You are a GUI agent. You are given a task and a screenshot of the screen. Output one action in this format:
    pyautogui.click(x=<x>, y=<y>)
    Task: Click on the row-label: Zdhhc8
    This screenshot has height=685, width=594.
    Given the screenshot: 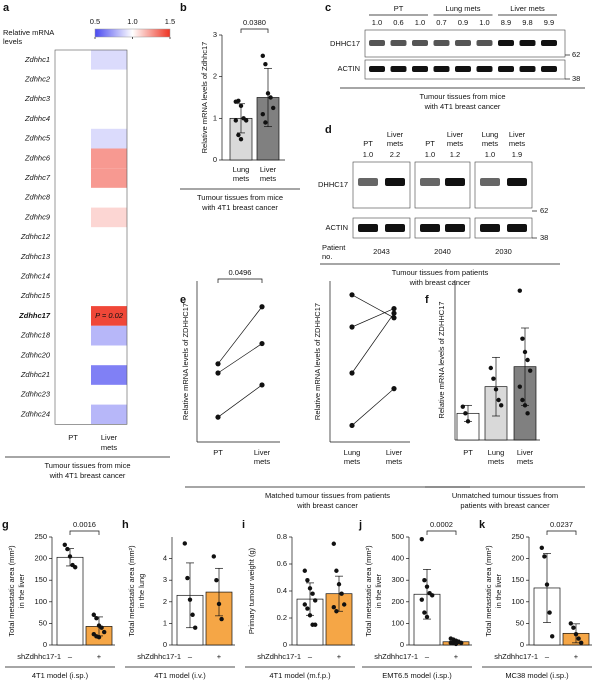 What is the action you would take?
    pyautogui.click(x=37, y=197)
    